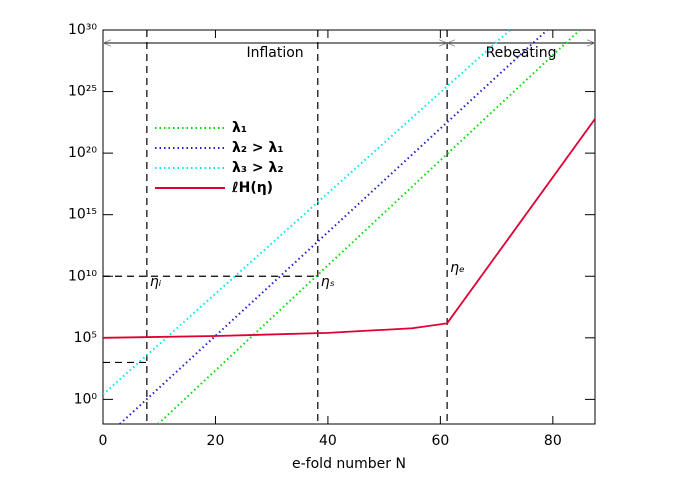 The width and height of the screenshot is (700, 504). Describe the element at coordinates (82, 276) in the screenshot. I see `y-tick-label: 10¹⁰` at that location.